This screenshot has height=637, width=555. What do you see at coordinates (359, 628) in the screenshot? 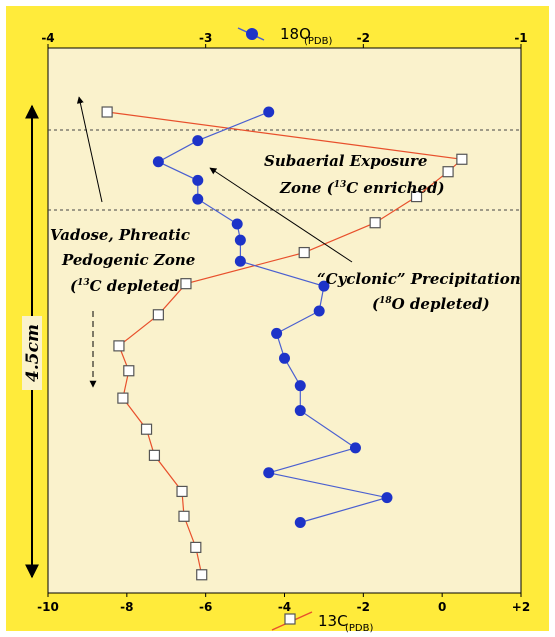
I see `bottom-axis-title-sub: (PDB)` at bounding box center [359, 628].